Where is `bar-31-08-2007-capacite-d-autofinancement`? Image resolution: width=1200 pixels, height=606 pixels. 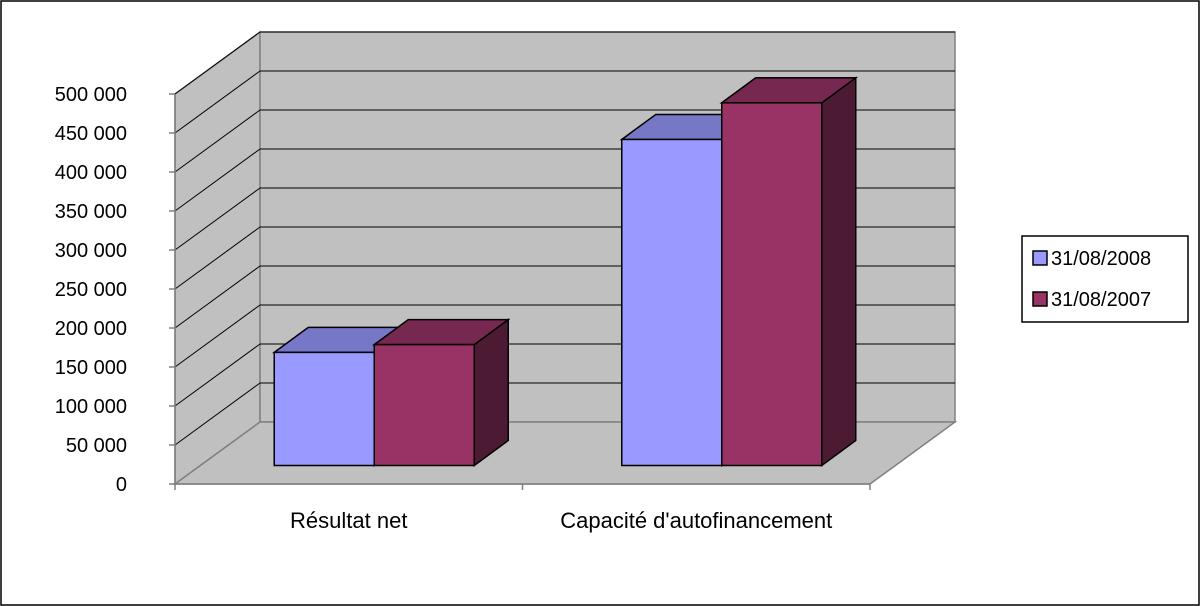 bar-31-08-2007-capacite-d-autofinancement is located at coordinates (789, 271).